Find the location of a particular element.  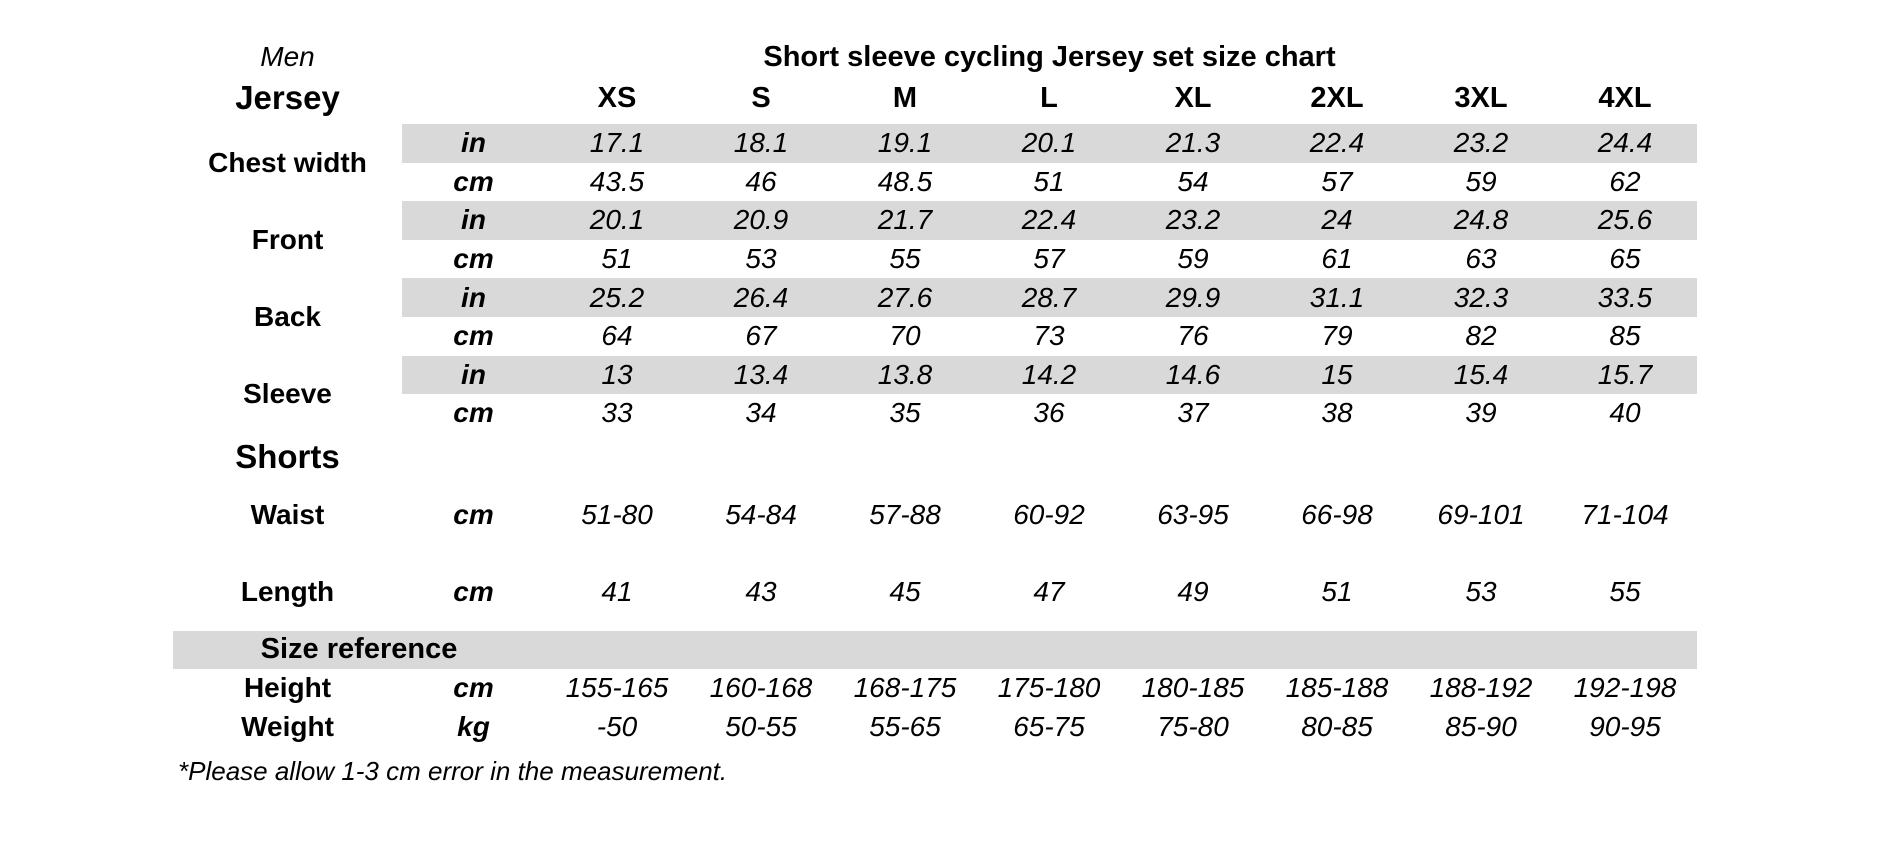

value-cell: 66-98 is located at coordinates (1337, 515).